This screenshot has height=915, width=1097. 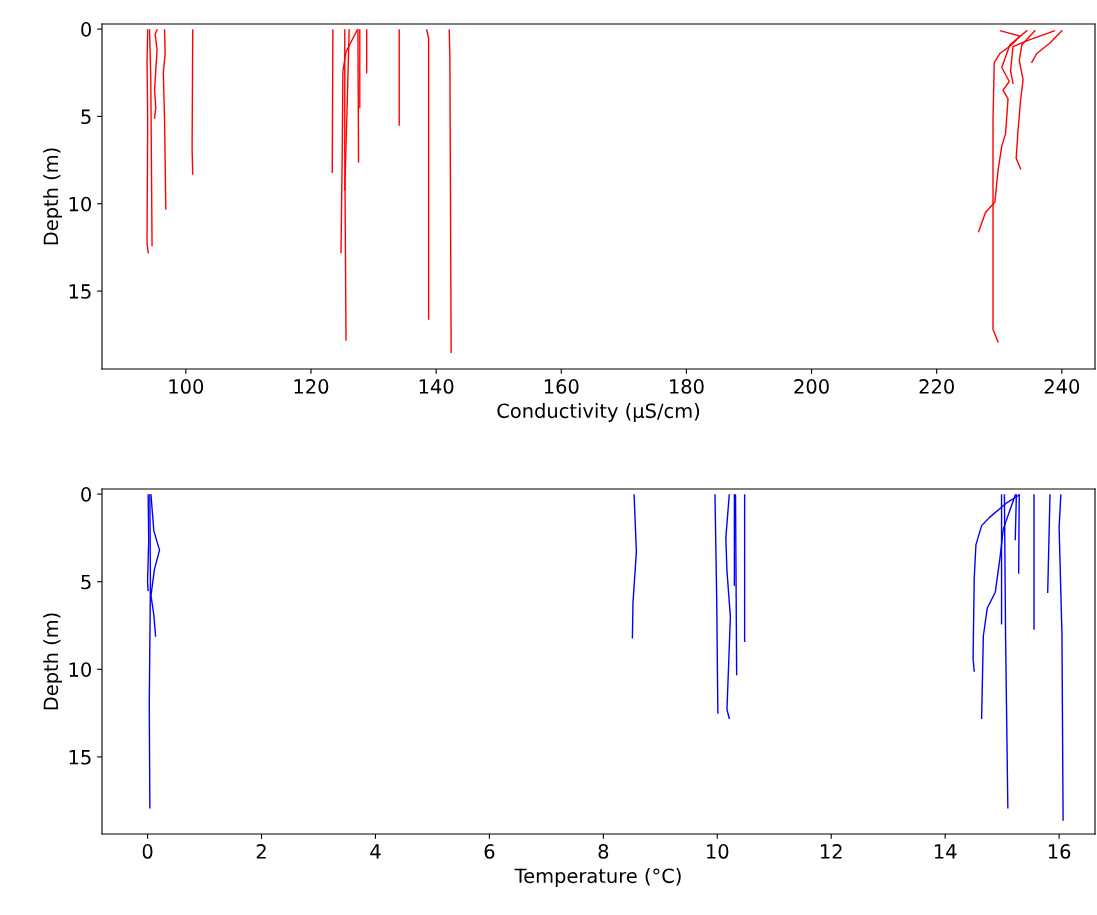 I want to click on x-tick-label: 6, so click(x=489, y=851).